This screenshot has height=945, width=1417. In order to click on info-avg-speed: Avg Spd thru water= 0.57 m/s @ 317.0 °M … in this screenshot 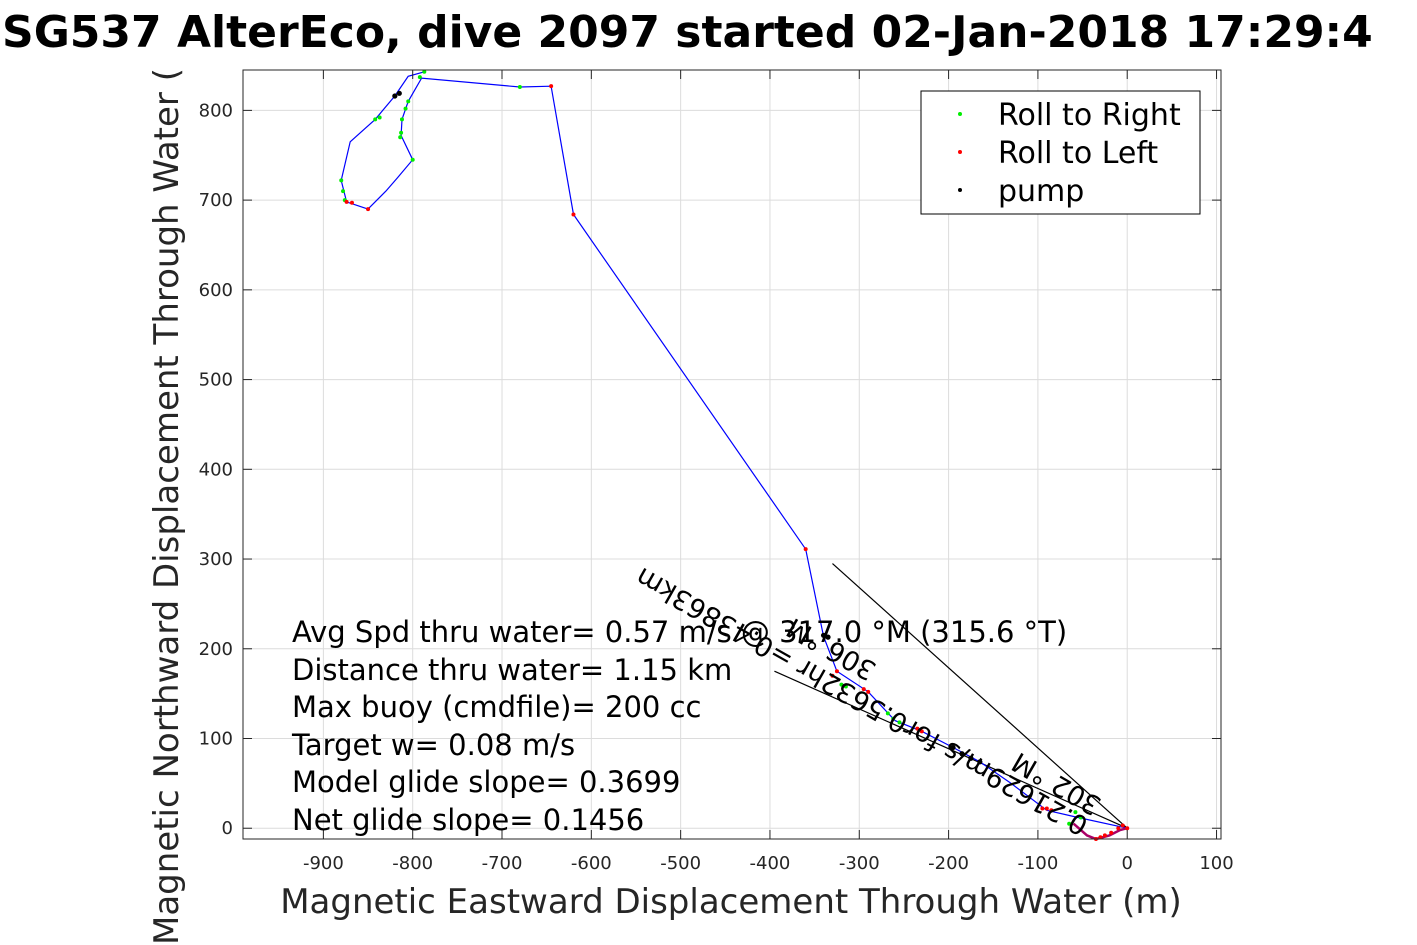, I will do `click(679, 632)`.